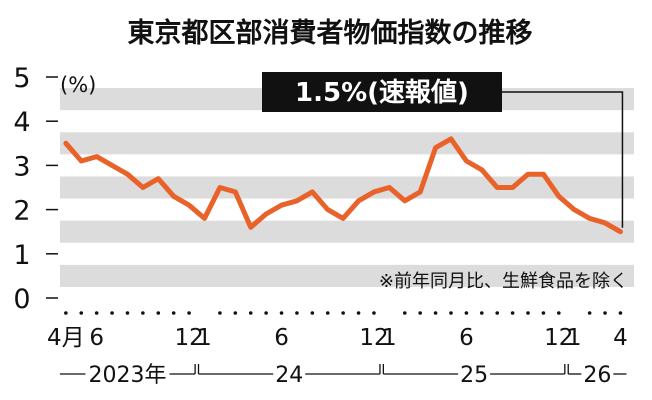 Image resolution: width=652 pixels, height=400 pixels. I want to click on callout-leader-line, so click(563, 159).